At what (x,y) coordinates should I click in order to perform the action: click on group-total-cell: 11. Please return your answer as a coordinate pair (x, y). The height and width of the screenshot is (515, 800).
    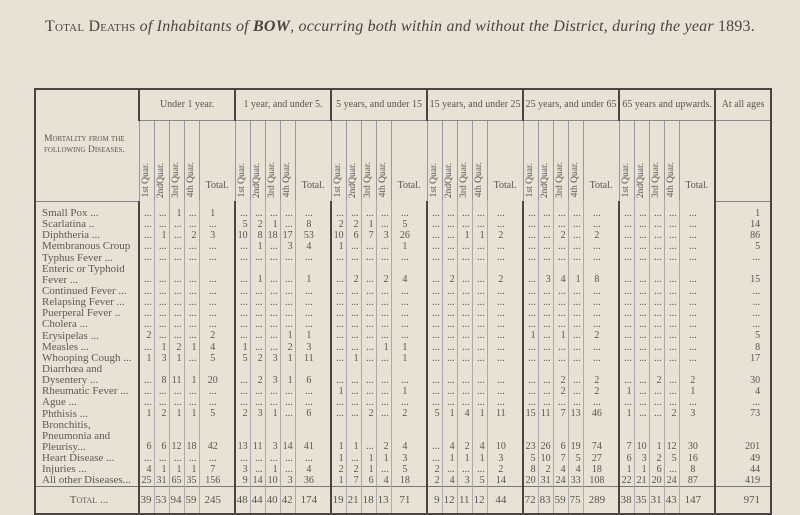
    Looking at the image, I should click on (313, 358).